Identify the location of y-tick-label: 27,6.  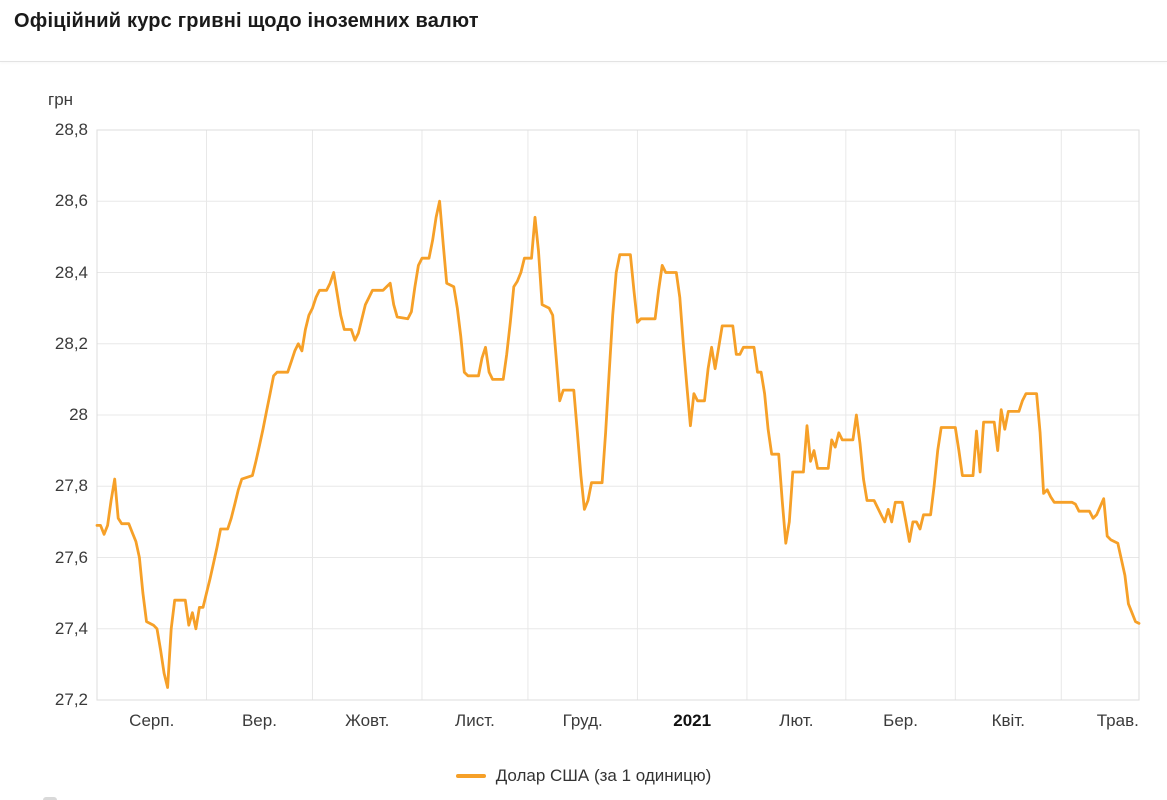
(71, 557).